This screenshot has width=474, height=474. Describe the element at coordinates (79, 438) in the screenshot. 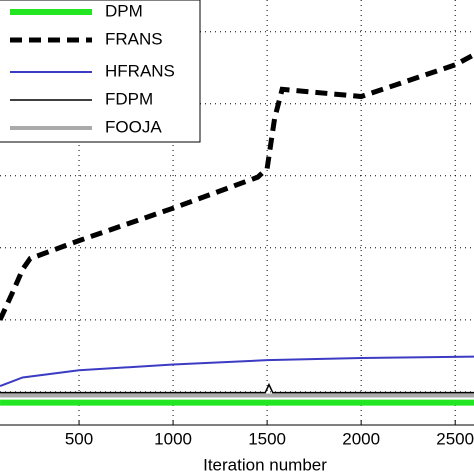

I see `x-tick-label: 500` at that location.